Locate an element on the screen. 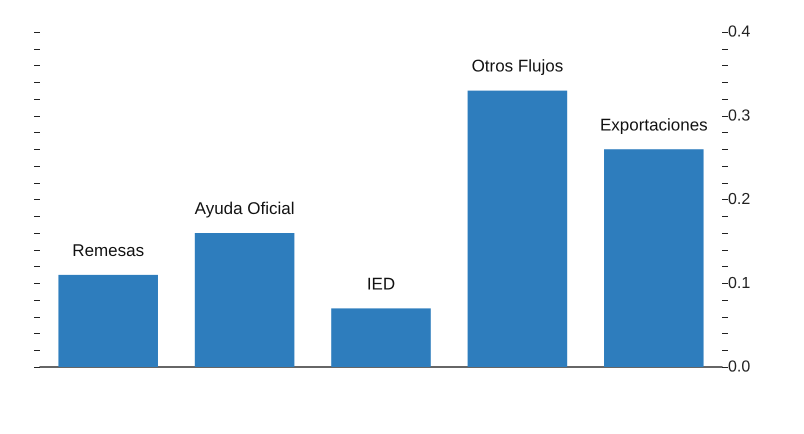 This screenshot has height=434, width=804. y-tick-label: 0.3 is located at coordinates (739, 115).